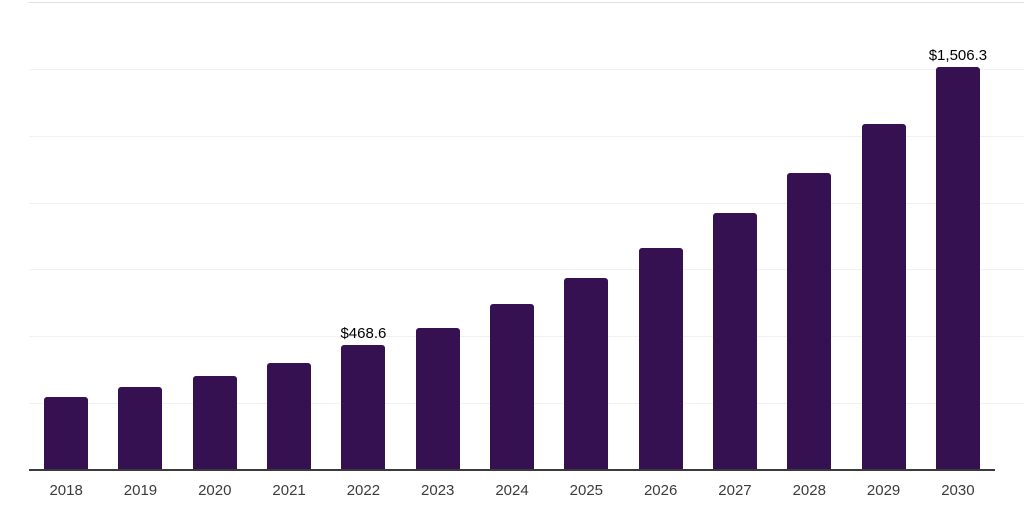 This screenshot has width=1024, height=512. Describe the element at coordinates (66, 236) in the screenshot. I see `bar-slot-2018` at that location.